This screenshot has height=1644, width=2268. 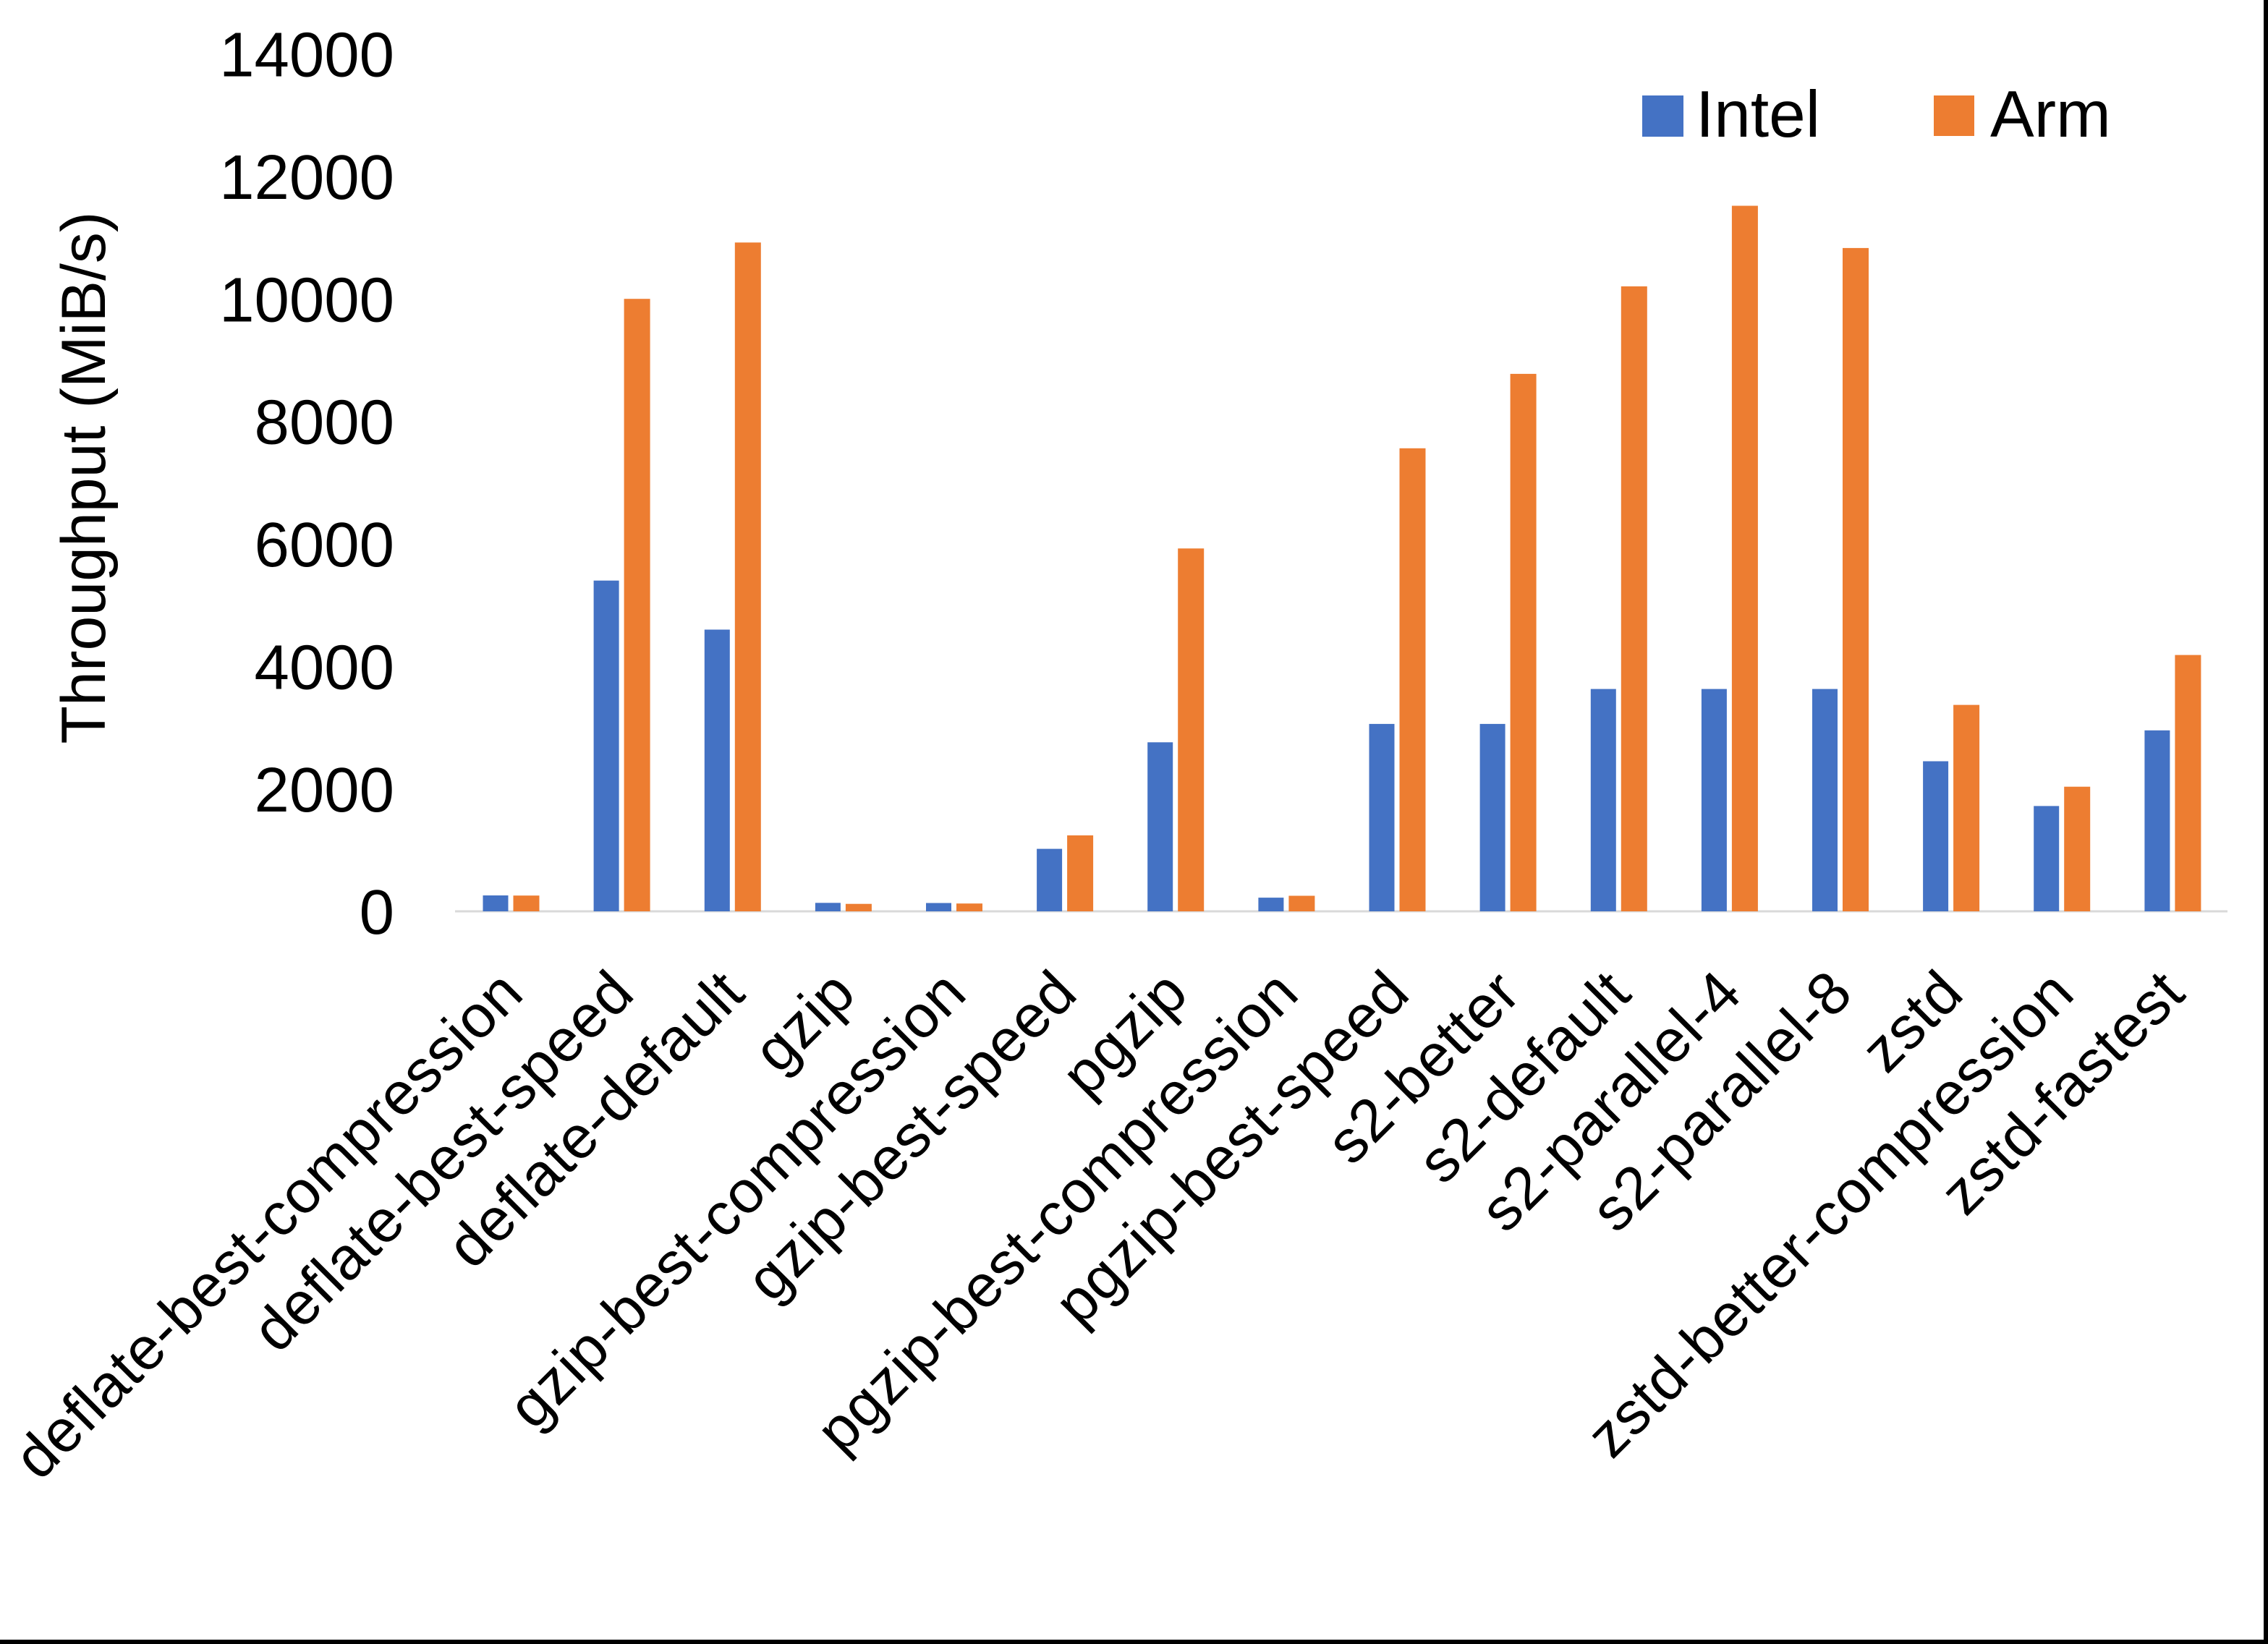 What do you see at coordinates (306, 300) in the screenshot?
I see `svg-text: 10000` at bounding box center [306, 300].